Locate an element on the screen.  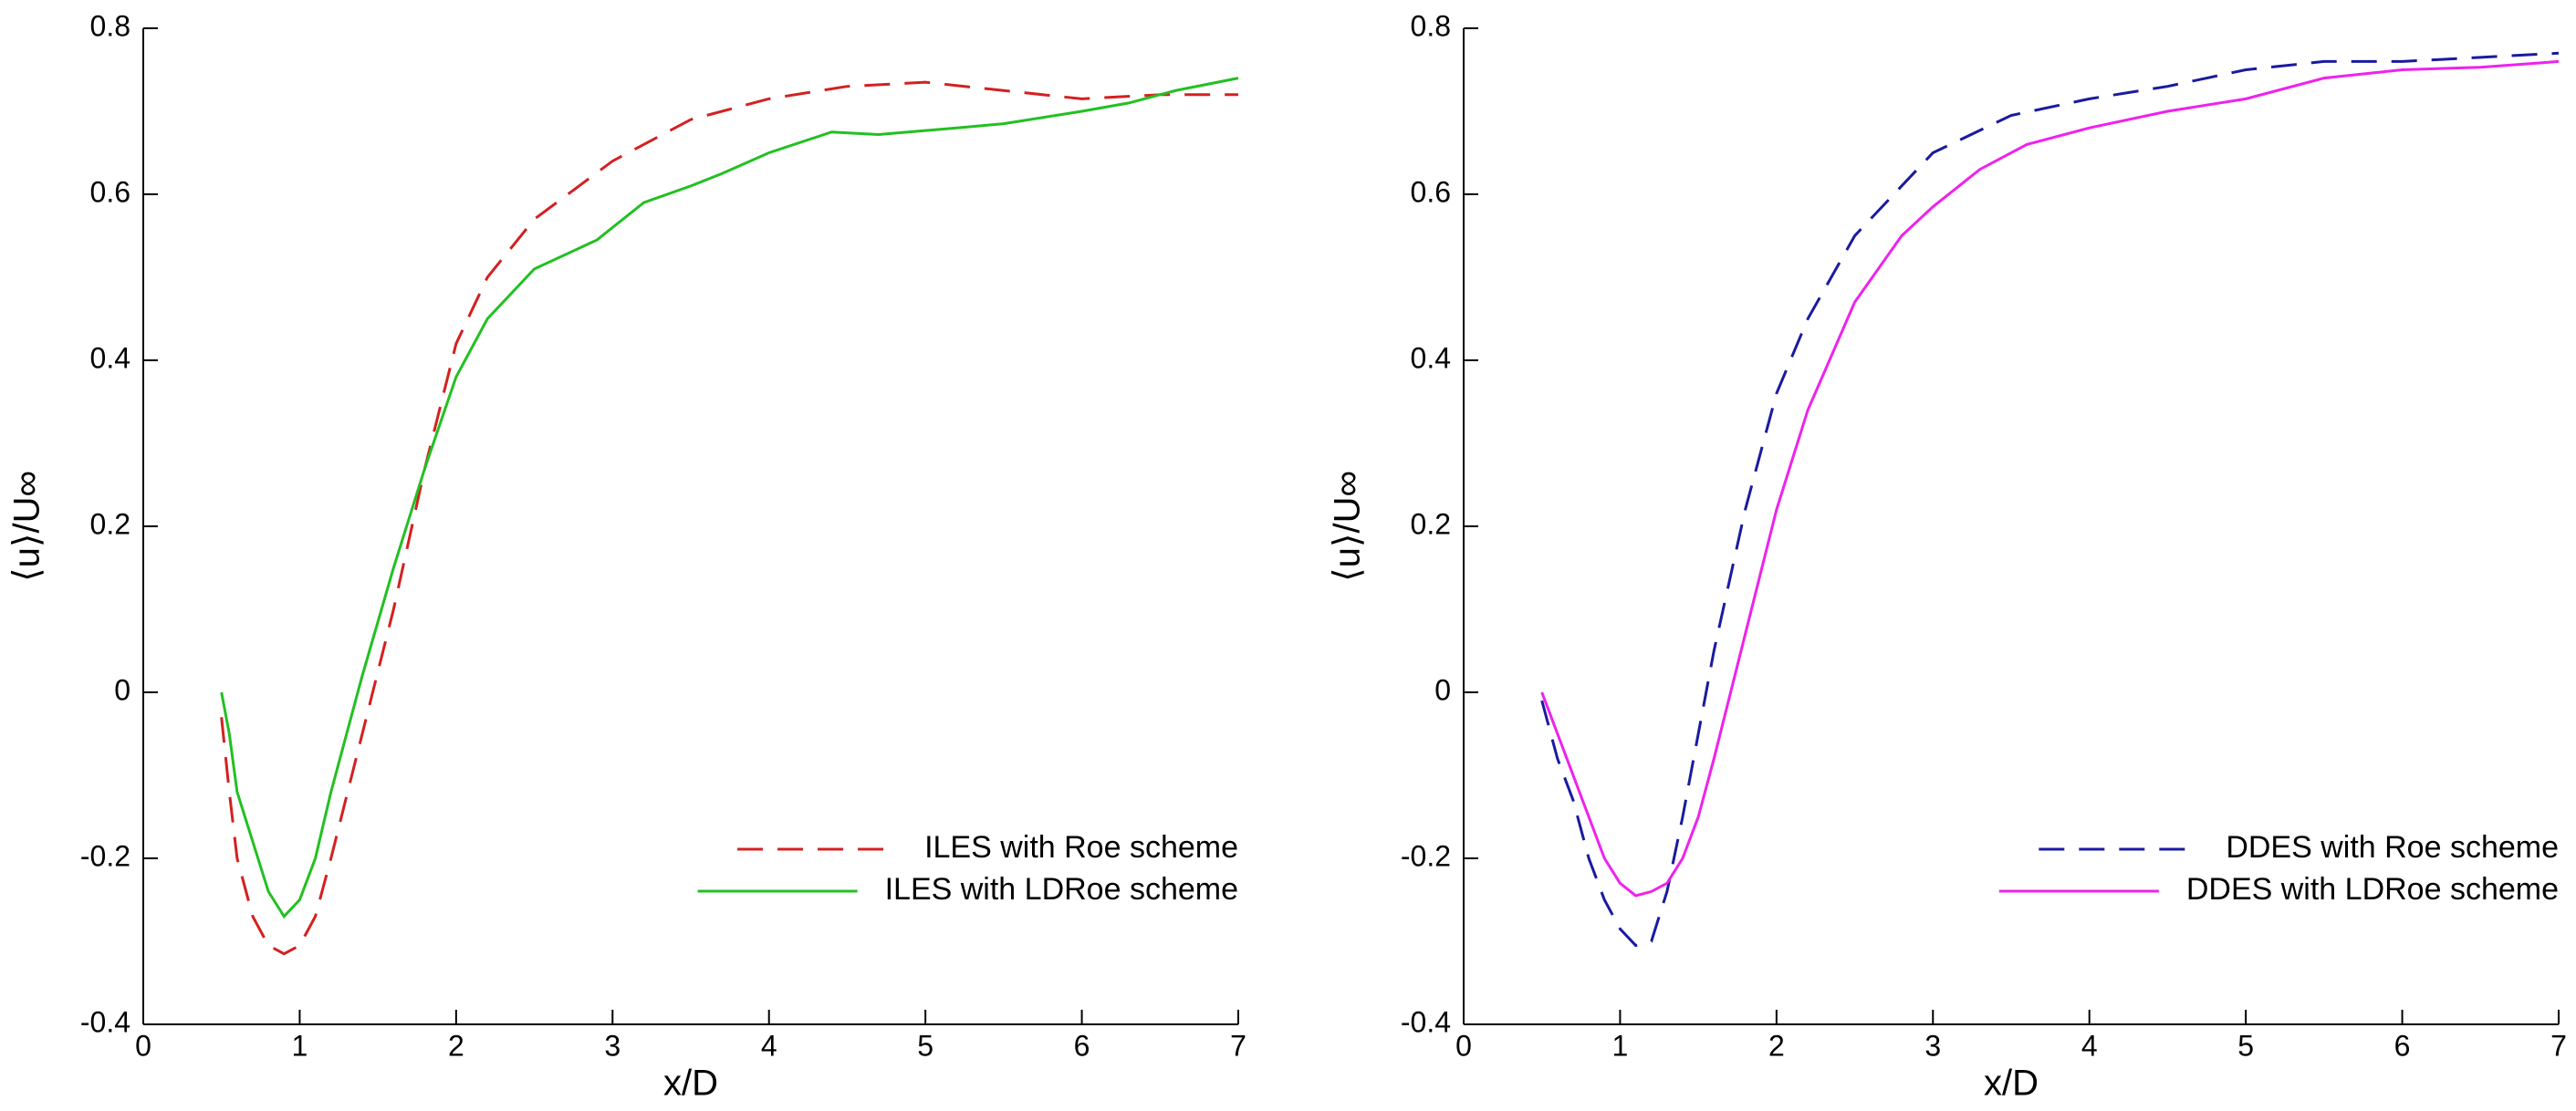
legend-label: ILES with LDRoe scheme is located at coordinates (1061, 890).